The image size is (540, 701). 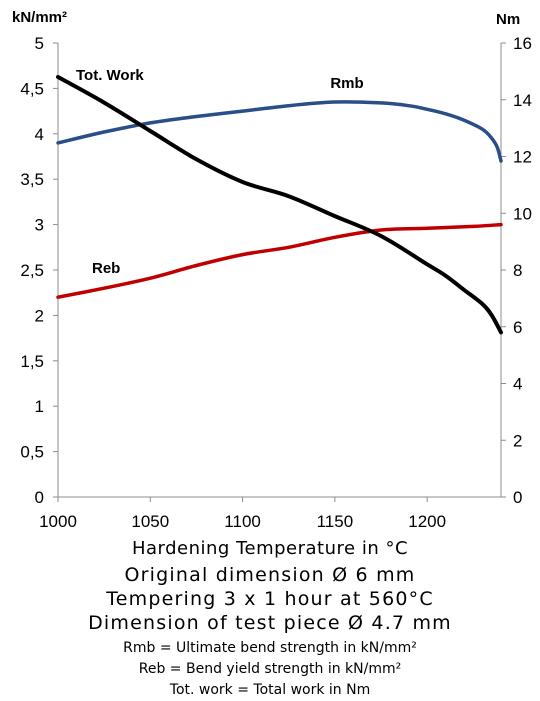 What do you see at coordinates (32, 88) in the screenshot?
I see `left-tick-label: 4,5` at bounding box center [32, 88].